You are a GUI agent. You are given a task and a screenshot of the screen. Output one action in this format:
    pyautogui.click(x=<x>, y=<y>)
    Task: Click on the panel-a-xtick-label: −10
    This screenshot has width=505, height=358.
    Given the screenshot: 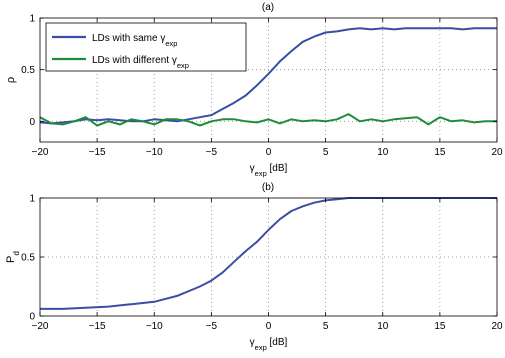 What is the action you would take?
    pyautogui.click(x=154, y=152)
    